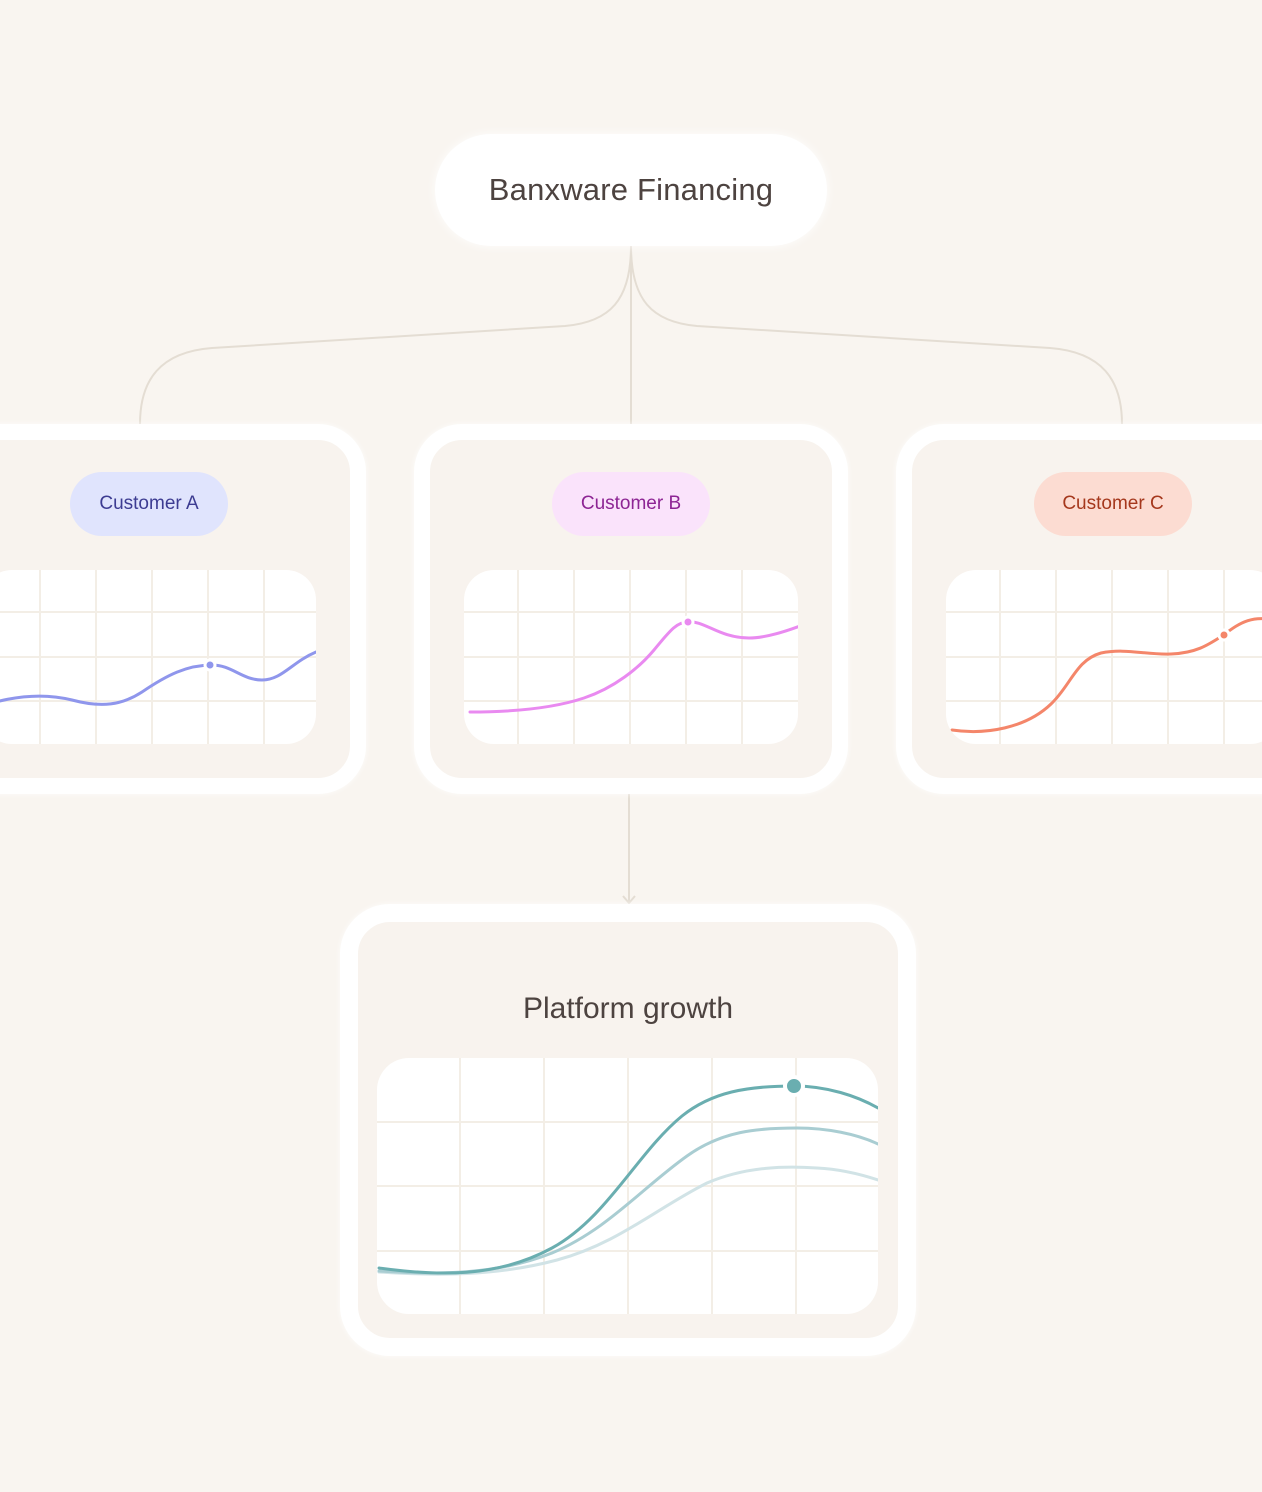  I want to click on customer-label-a: Customer A, so click(149, 503).